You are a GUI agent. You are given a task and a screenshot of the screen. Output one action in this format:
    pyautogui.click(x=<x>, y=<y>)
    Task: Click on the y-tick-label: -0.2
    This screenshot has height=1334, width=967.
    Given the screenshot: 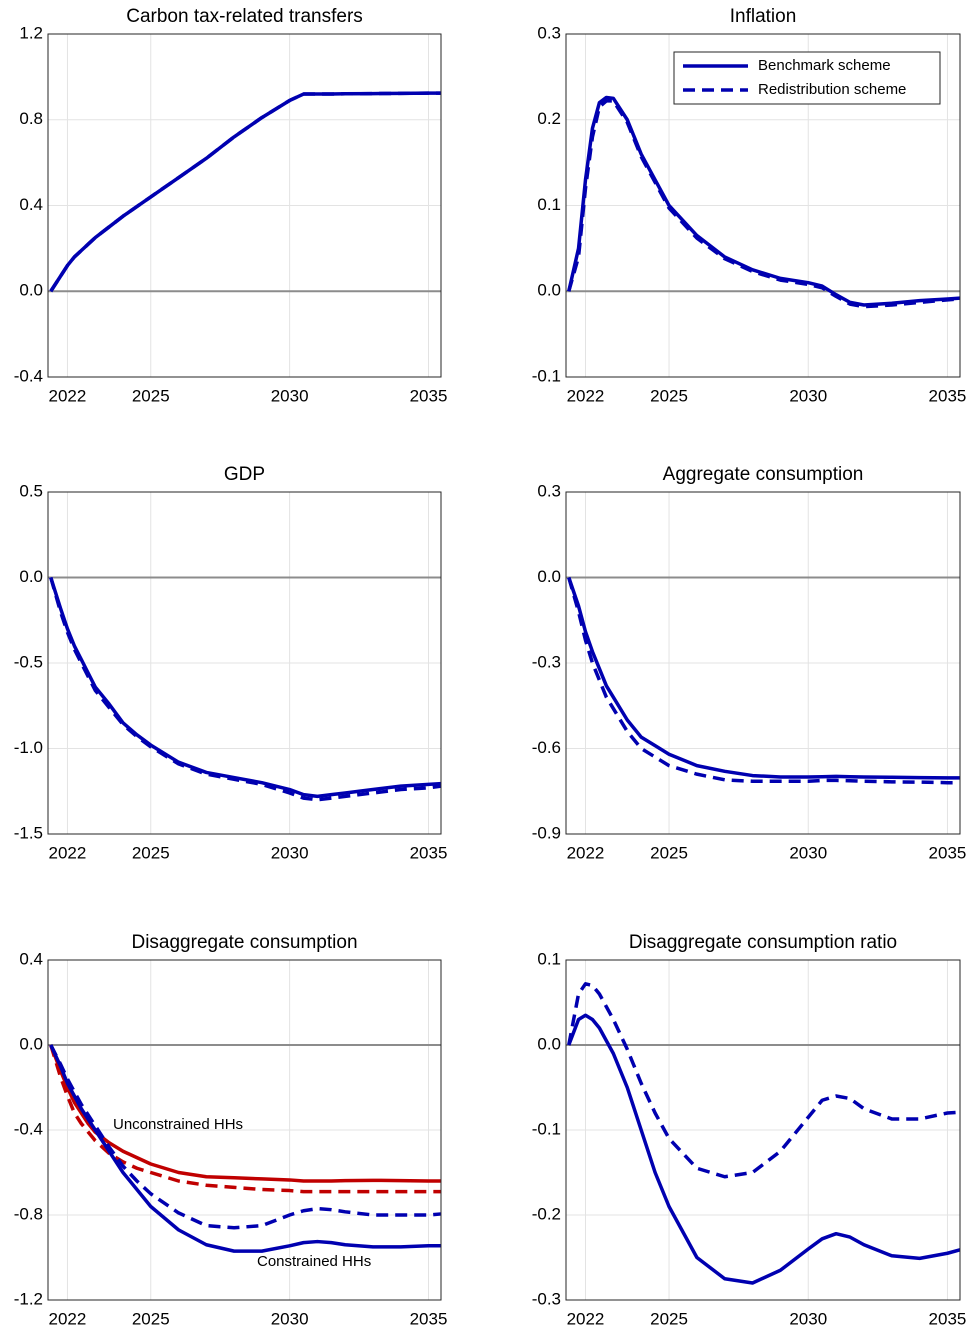 What is the action you would take?
    pyautogui.click(x=546, y=1213)
    